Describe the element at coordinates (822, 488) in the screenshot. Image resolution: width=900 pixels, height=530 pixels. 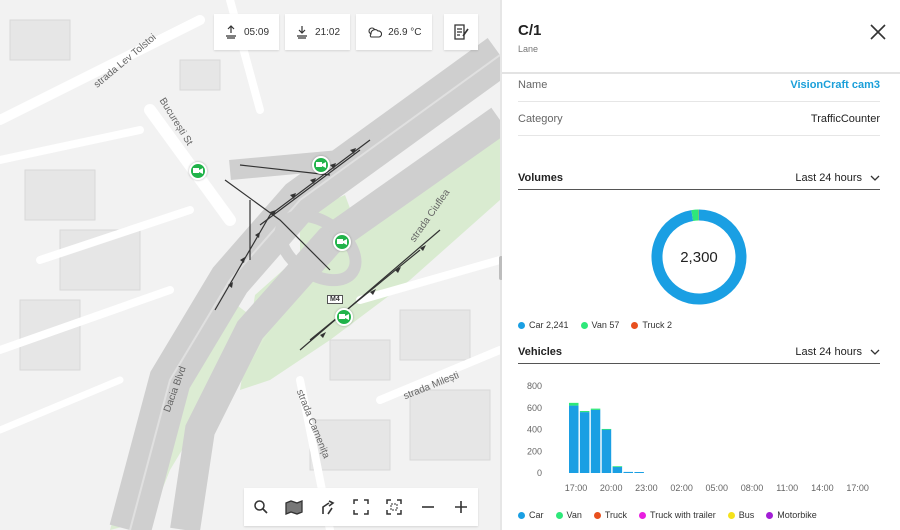
I see `x-tick-label: 14:00` at that location.